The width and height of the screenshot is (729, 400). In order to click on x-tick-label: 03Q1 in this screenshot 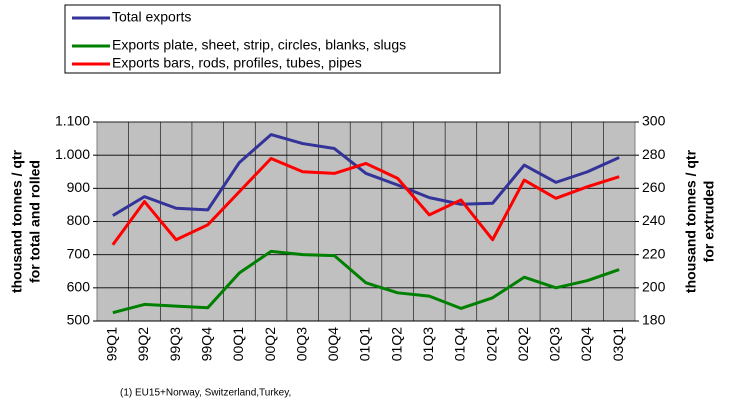, I will do `click(618, 344)`.